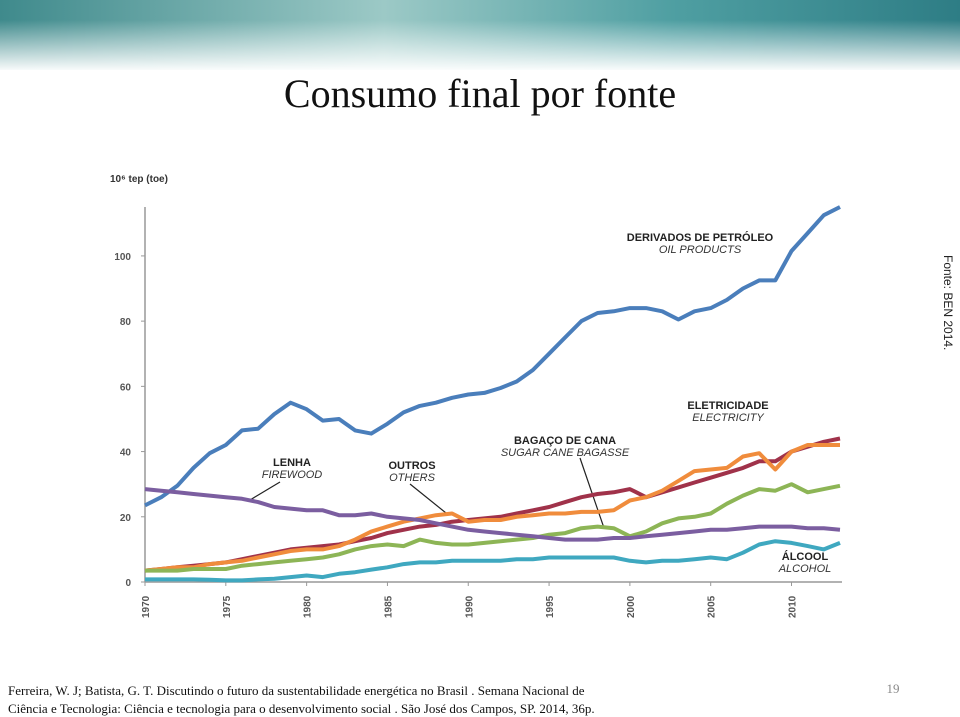 The image size is (960, 717). I want to click on x-tick-label: 1970, so click(146, 606).